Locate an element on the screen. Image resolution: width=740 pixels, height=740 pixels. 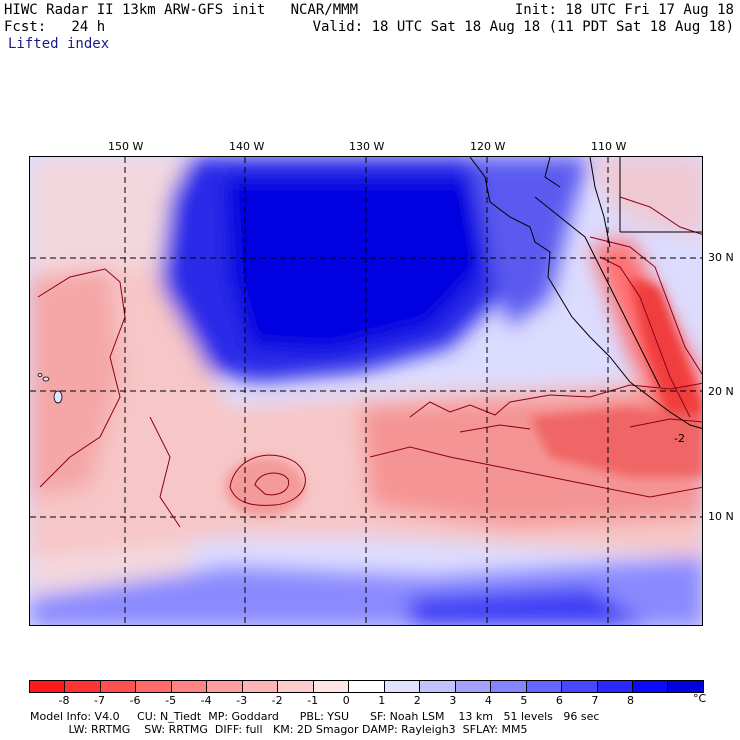
colorbar-tick-label: -8 is located at coordinates (64, 700).